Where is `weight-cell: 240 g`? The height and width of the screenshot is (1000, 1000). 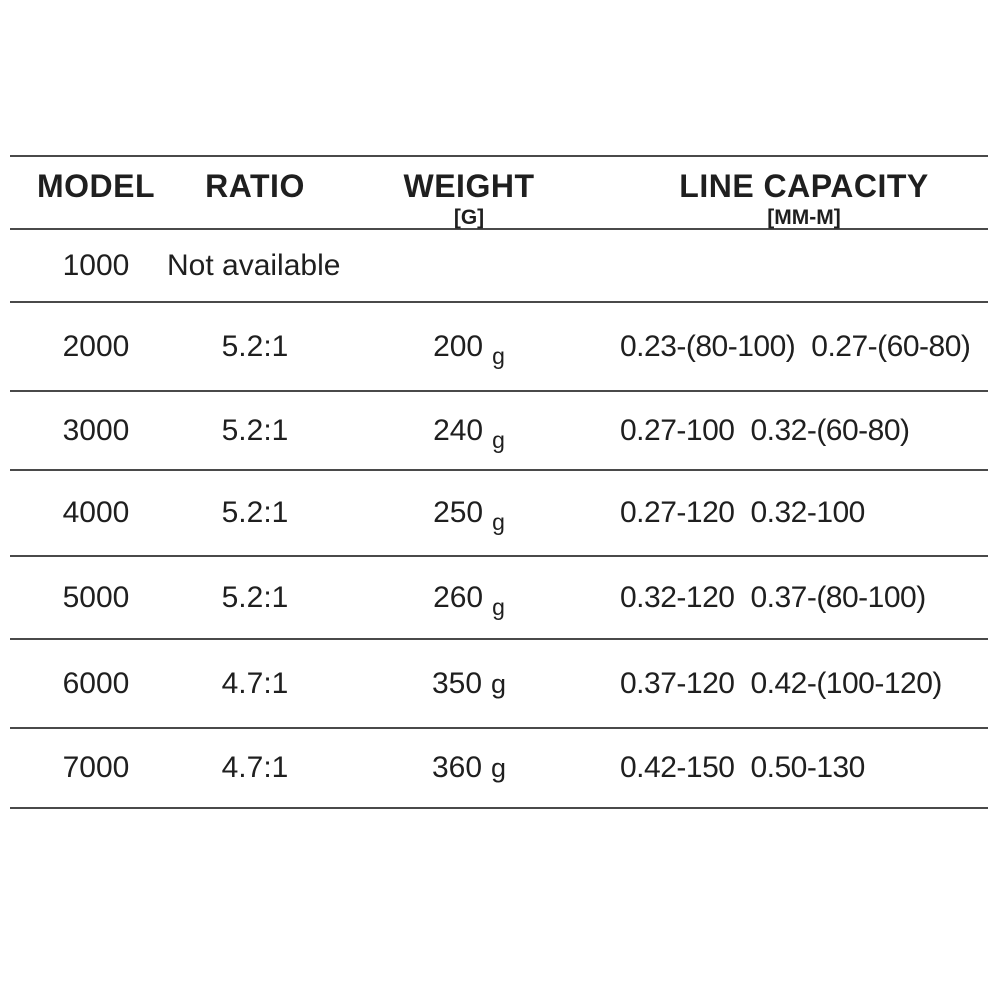
weight-cell: 240 g is located at coordinates (469, 433).